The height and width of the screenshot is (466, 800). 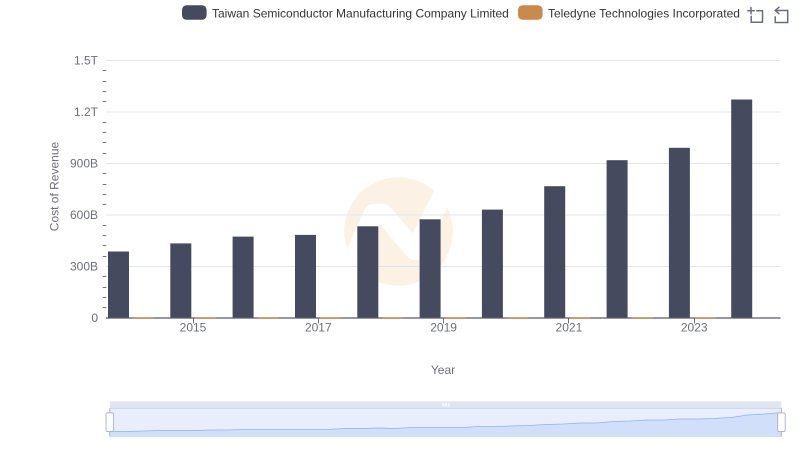 I want to click on svg-text: 900B, so click(x=84, y=163).